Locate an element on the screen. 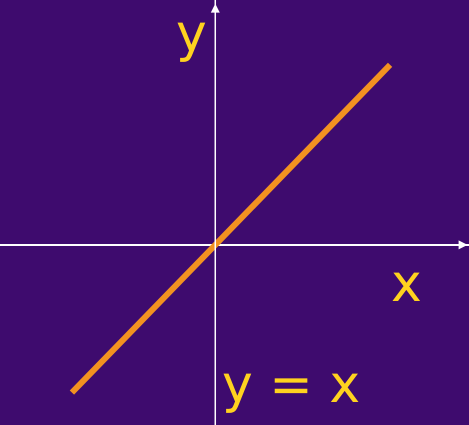 The height and width of the screenshot is (425, 469). y-axis-title: y is located at coordinates (191, 34).